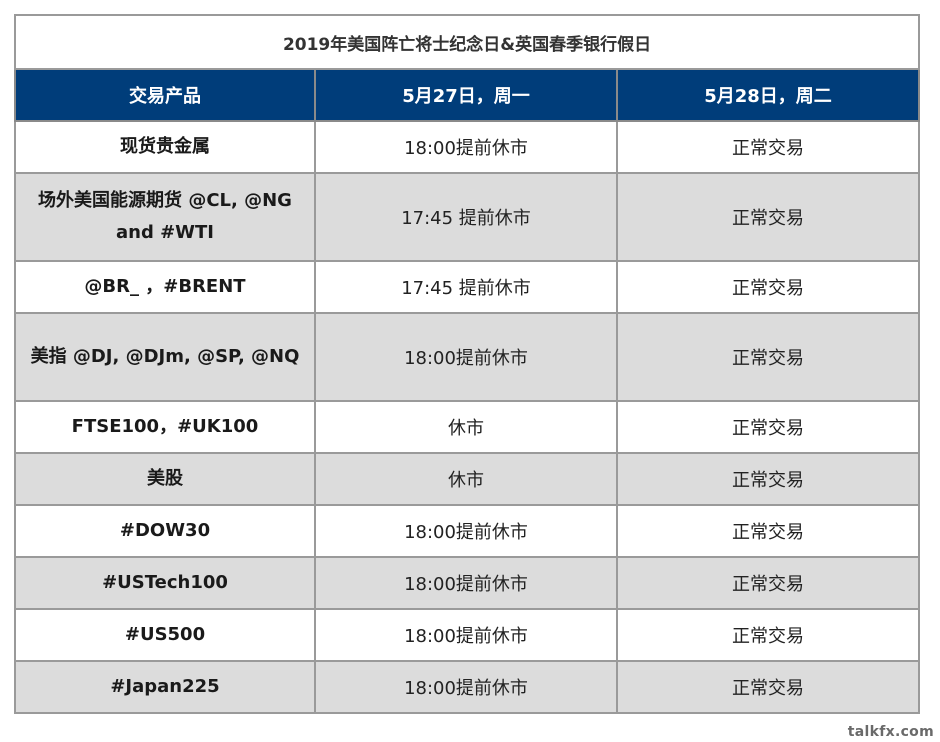 The width and height of the screenshot is (940, 742). What do you see at coordinates (165, 147) in the screenshot?
I see `product-cell: 现货贵金属` at bounding box center [165, 147].